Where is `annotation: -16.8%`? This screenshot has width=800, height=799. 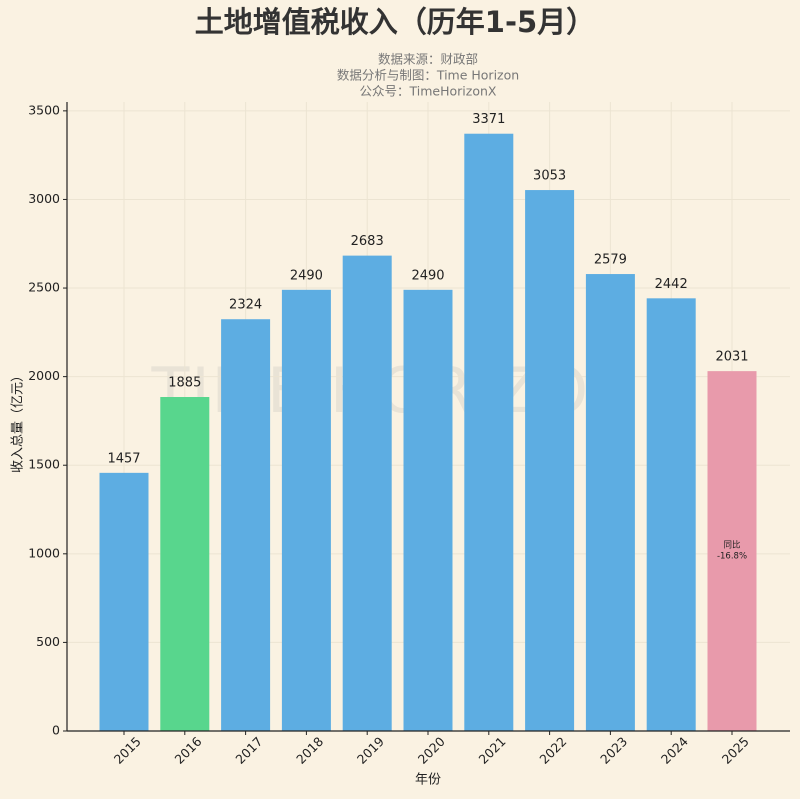 annotation: -16.8% is located at coordinates (732, 557).